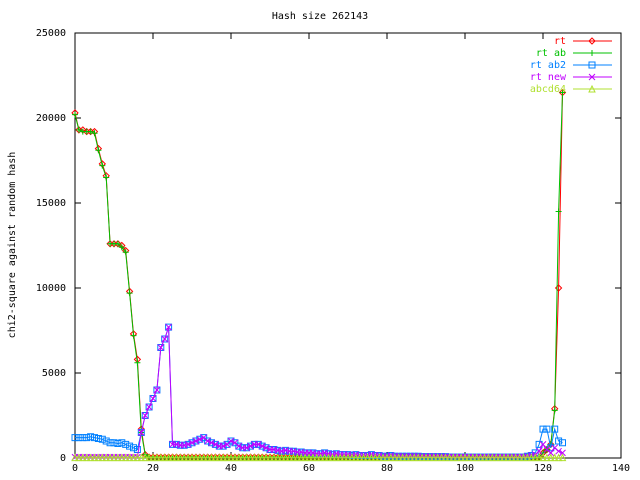 The image size is (640, 480). I want to click on legend-marker, so click(592, 77).